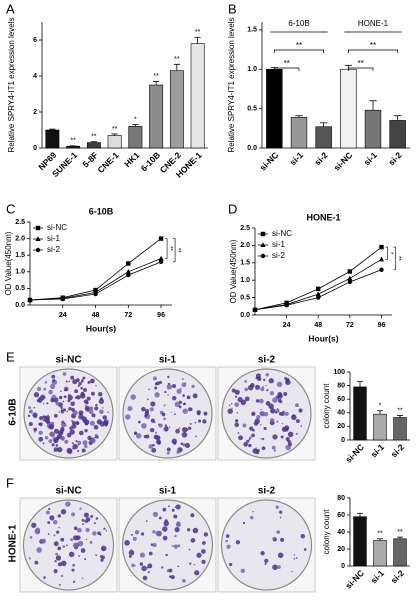 The image size is (418, 600). What do you see at coordinates (161, 315) in the screenshot?
I see `x-tick-label: 96` at bounding box center [161, 315].